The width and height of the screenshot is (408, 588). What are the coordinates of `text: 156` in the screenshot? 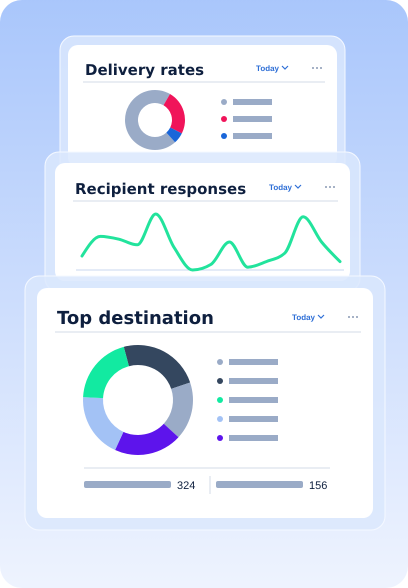 It's located at (318, 486).